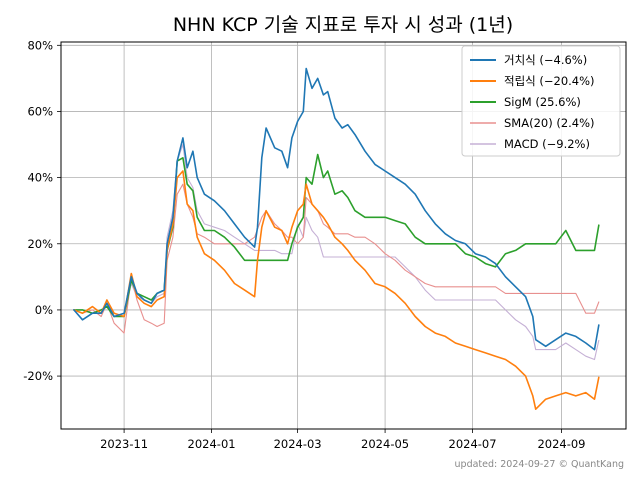 This screenshot has height=480, width=640. Describe the element at coordinates (40, 244) in the screenshot. I see `y-tick-label: 20%` at that location.